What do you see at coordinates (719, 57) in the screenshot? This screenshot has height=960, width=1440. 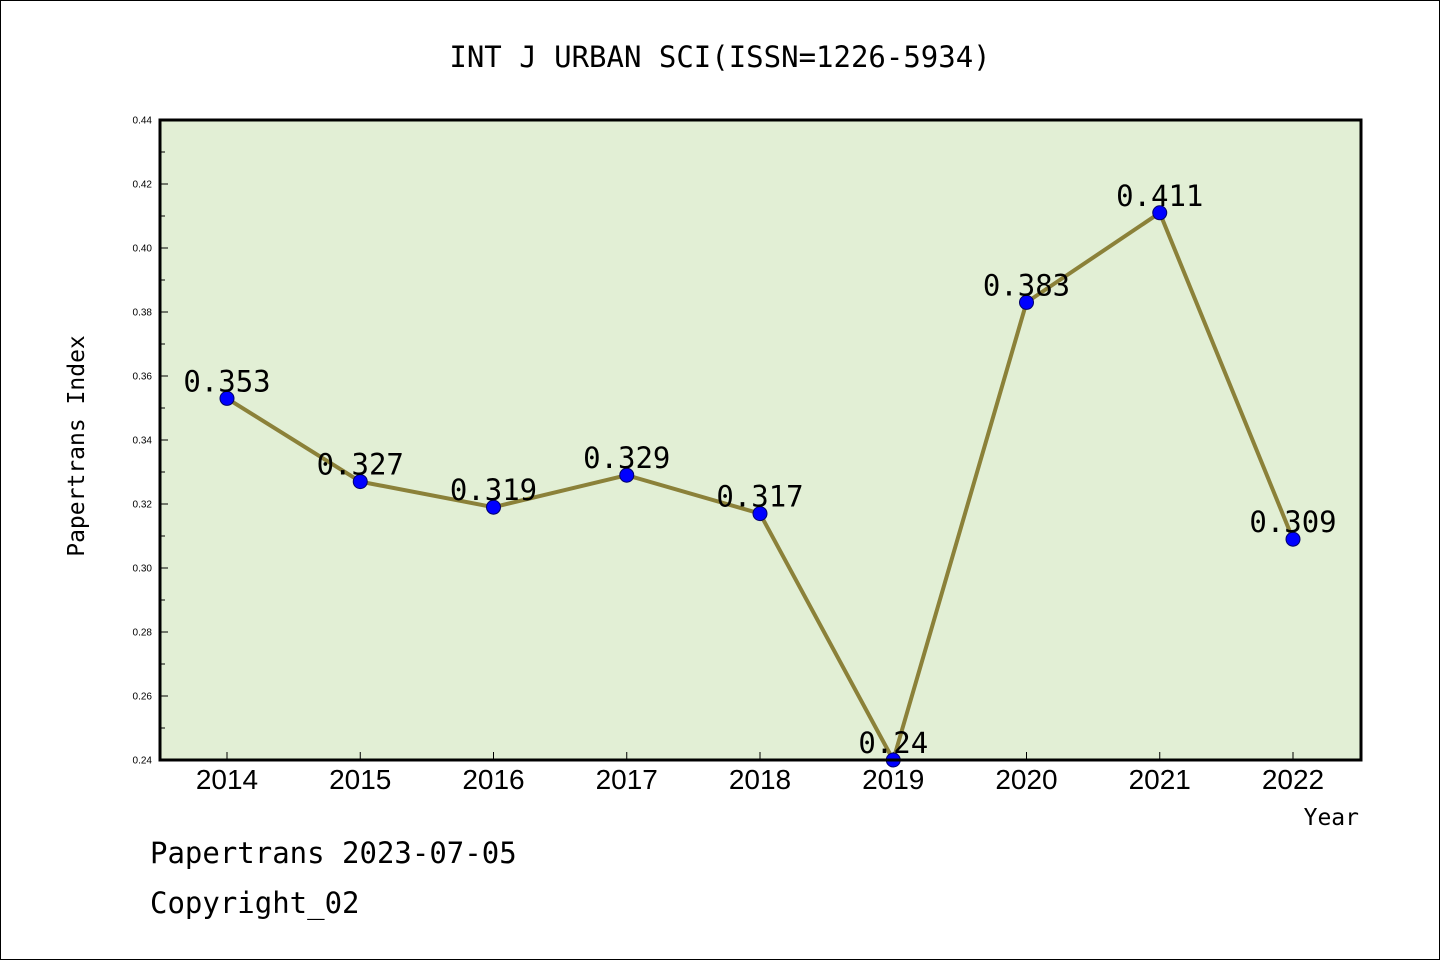 I see `chart-title: INT J URBAN SCI(ISSN=1226-5934)` at bounding box center [719, 57].